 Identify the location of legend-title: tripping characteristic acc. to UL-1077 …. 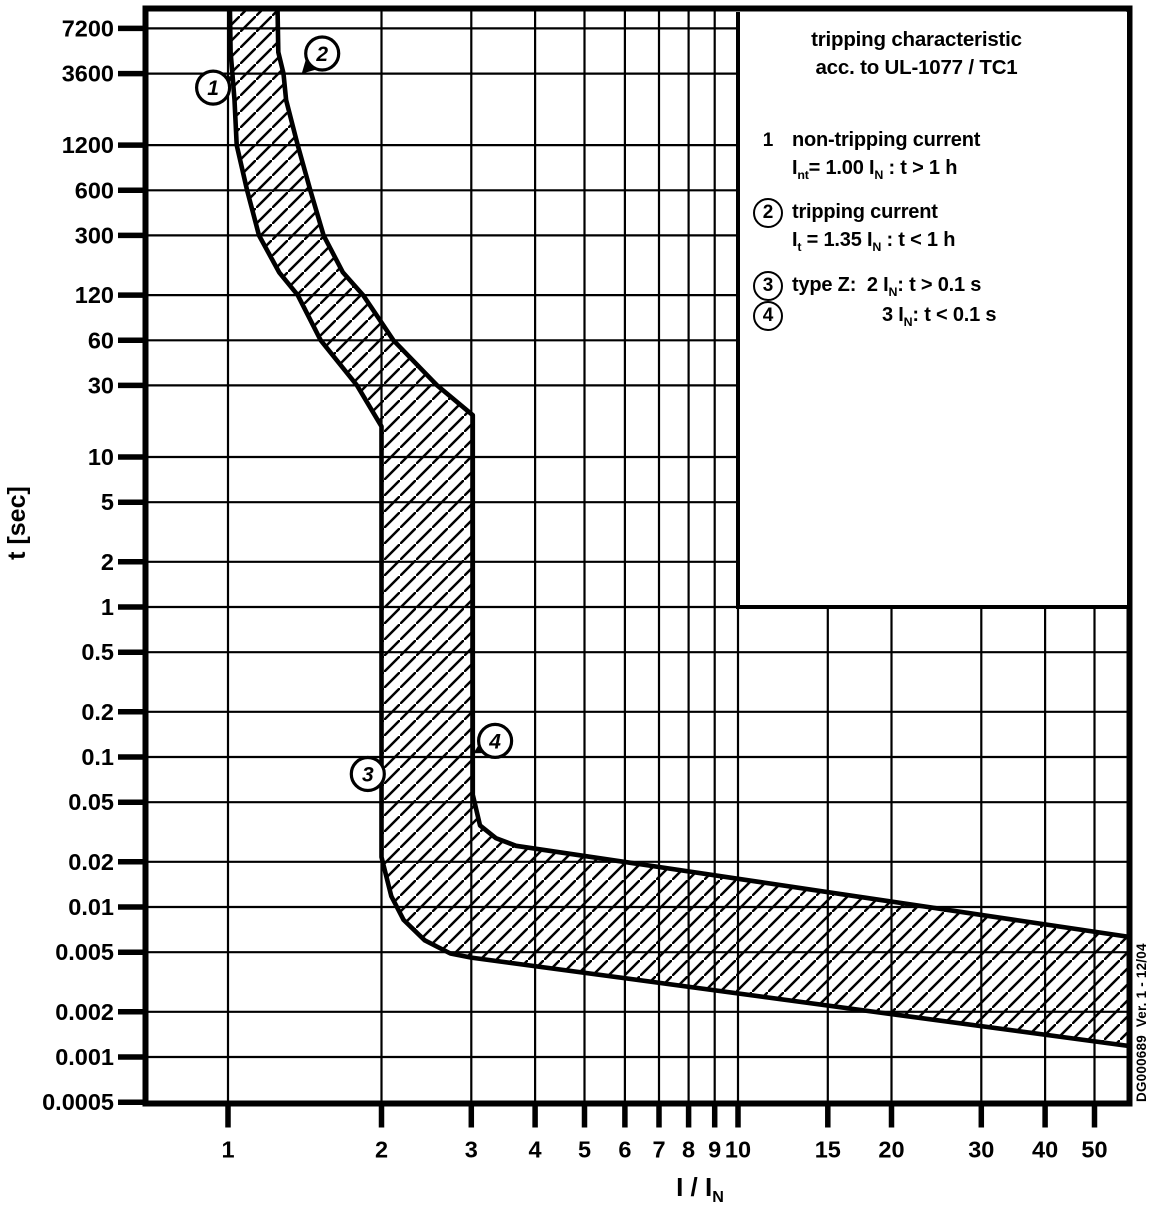
(933, 54).